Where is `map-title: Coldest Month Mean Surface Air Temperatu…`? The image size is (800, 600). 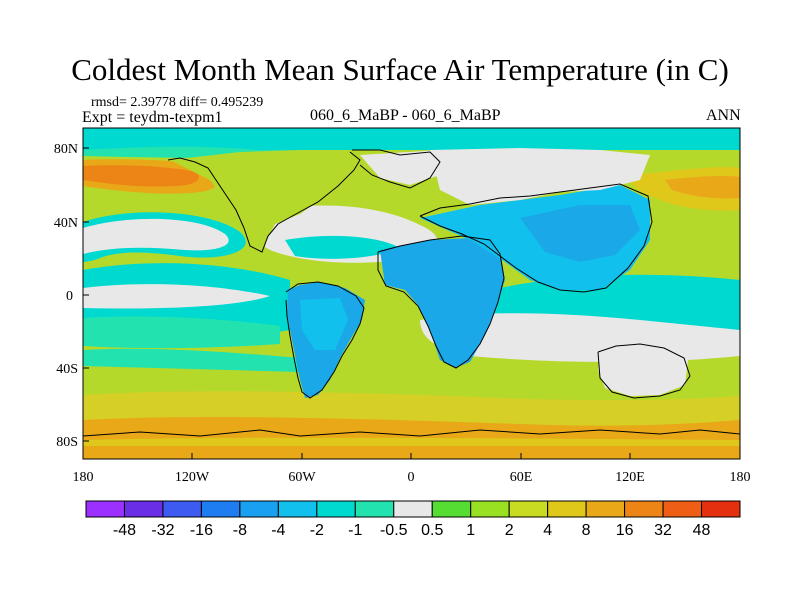
map-title: Coldest Month Mean Surface Air Temperatu… is located at coordinates (400, 69).